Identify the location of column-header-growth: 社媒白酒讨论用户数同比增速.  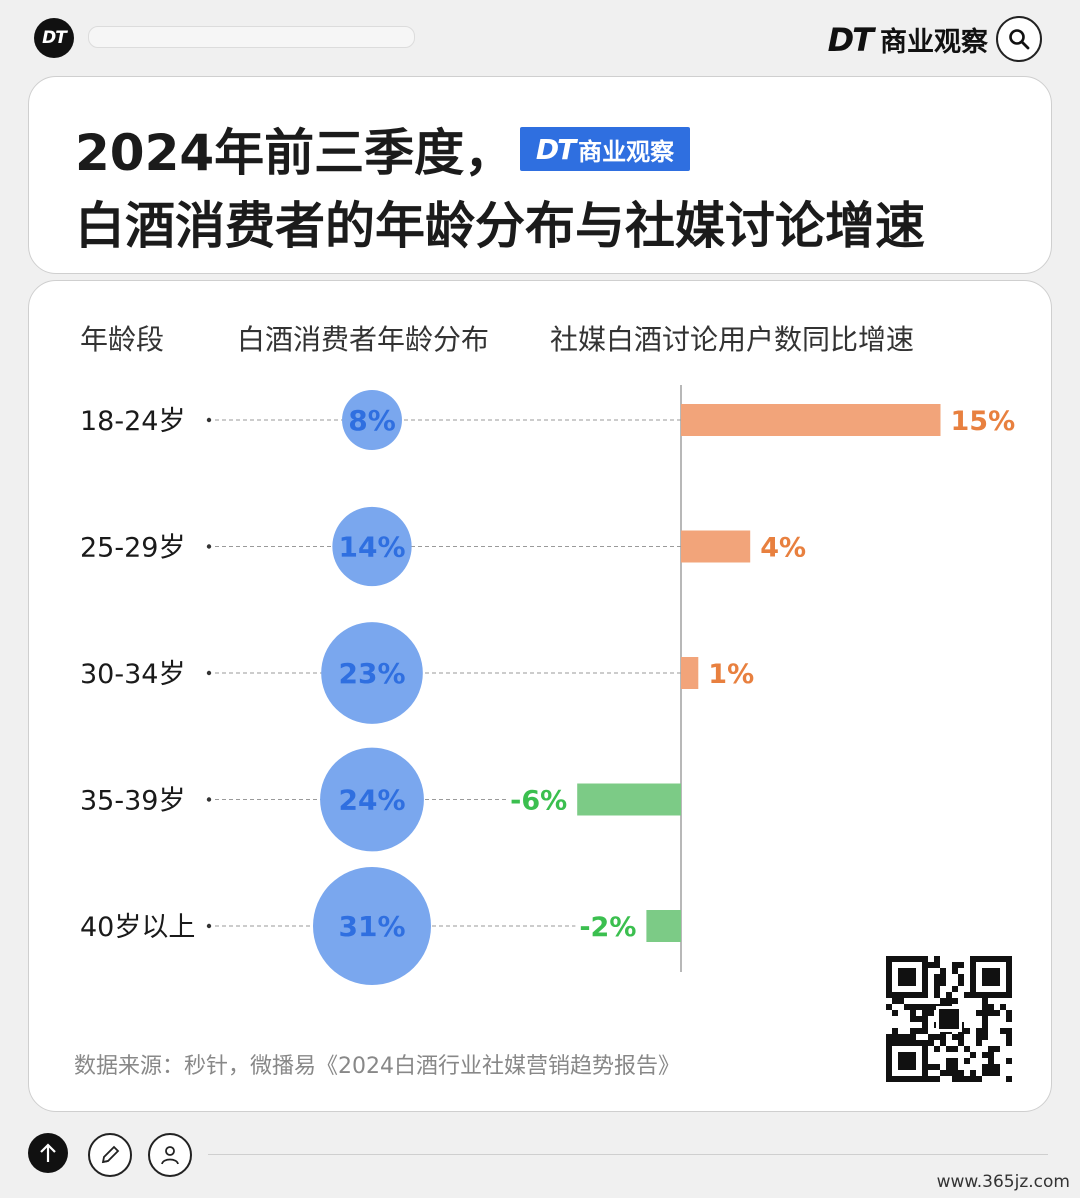
(732, 339).